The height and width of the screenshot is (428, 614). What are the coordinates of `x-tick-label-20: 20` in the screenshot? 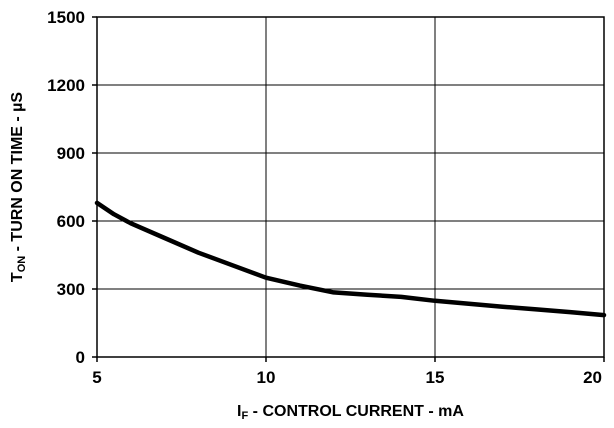 It's located at (592, 377).